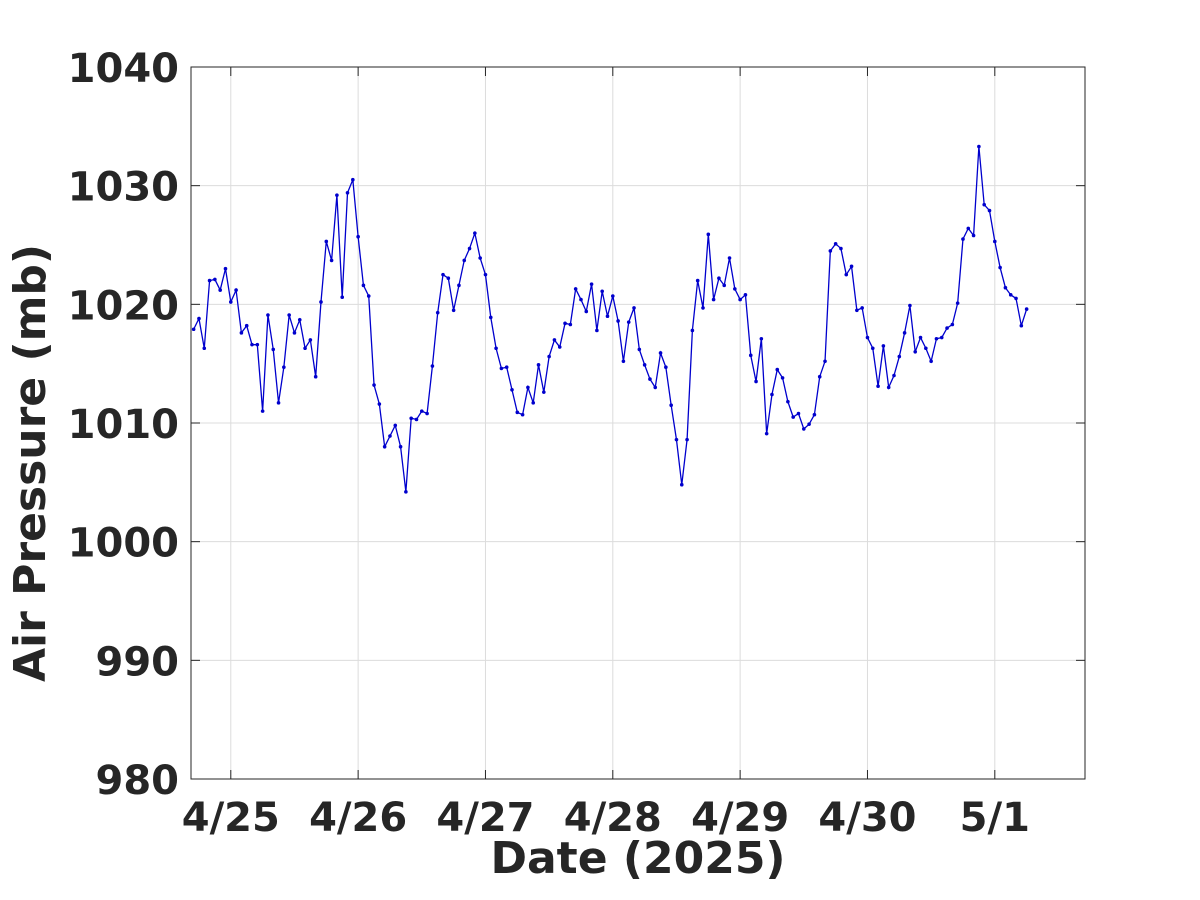  What do you see at coordinates (123, 188) in the screenshot?
I see `y-tick-label: 1030` at bounding box center [123, 188].